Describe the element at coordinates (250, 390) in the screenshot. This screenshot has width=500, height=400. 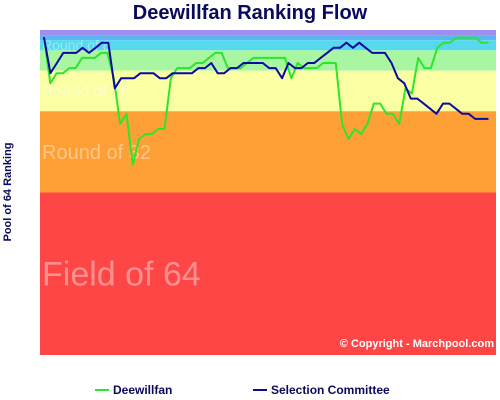
I see `legend: Deewillfan Selection Committee` at that location.